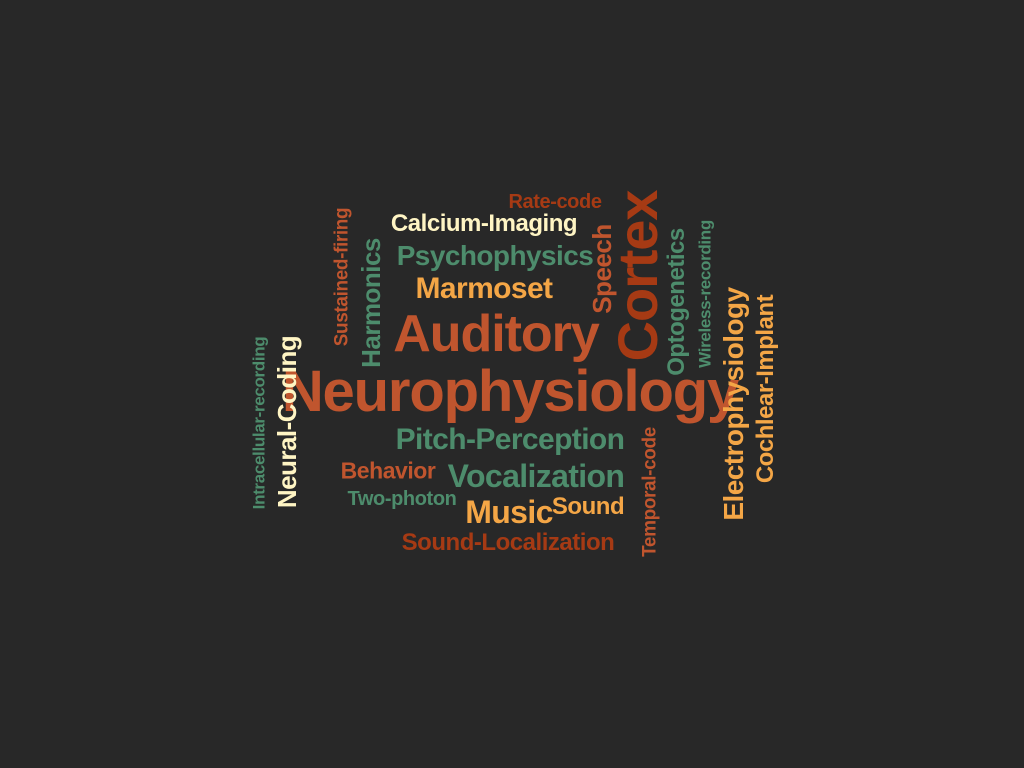 This screenshot has height=768, width=1024. I want to click on word-behavior: Behavior, so click(388, 470).